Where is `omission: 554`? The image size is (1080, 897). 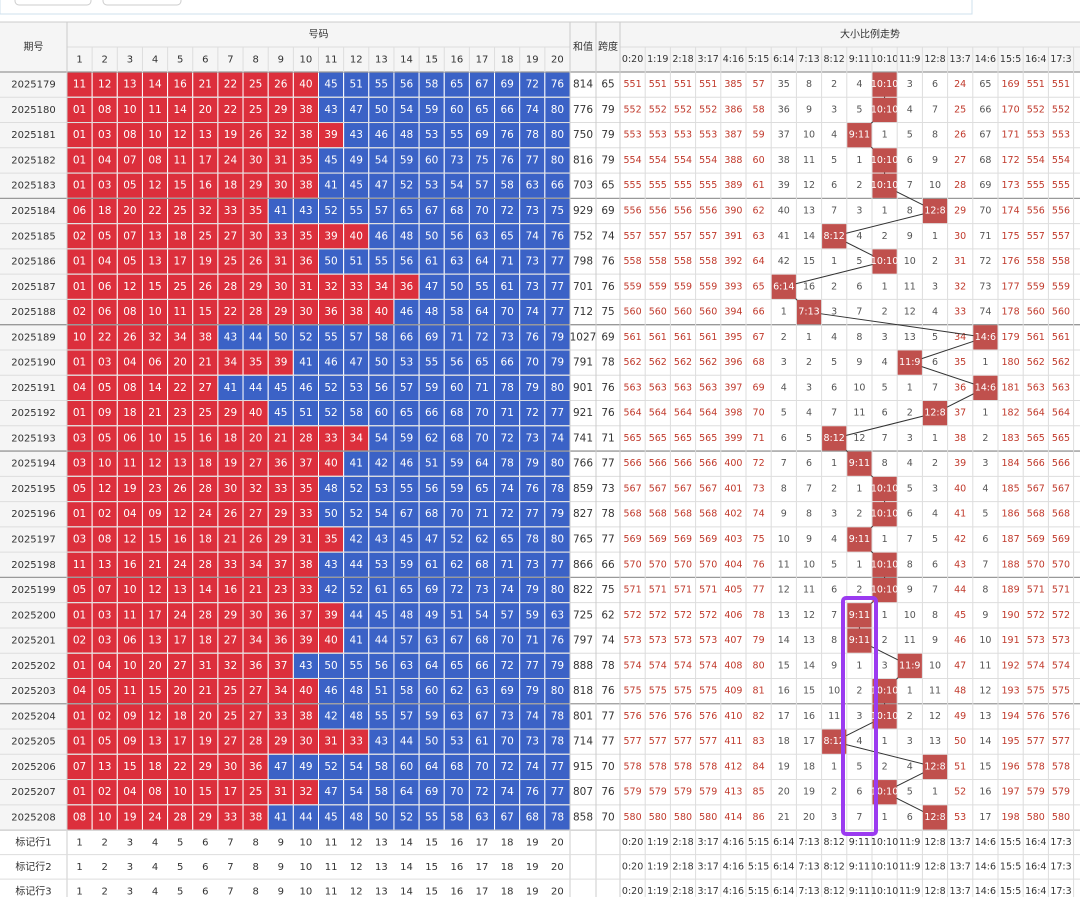
omission: 554 is located at coordinates (1061, 160).